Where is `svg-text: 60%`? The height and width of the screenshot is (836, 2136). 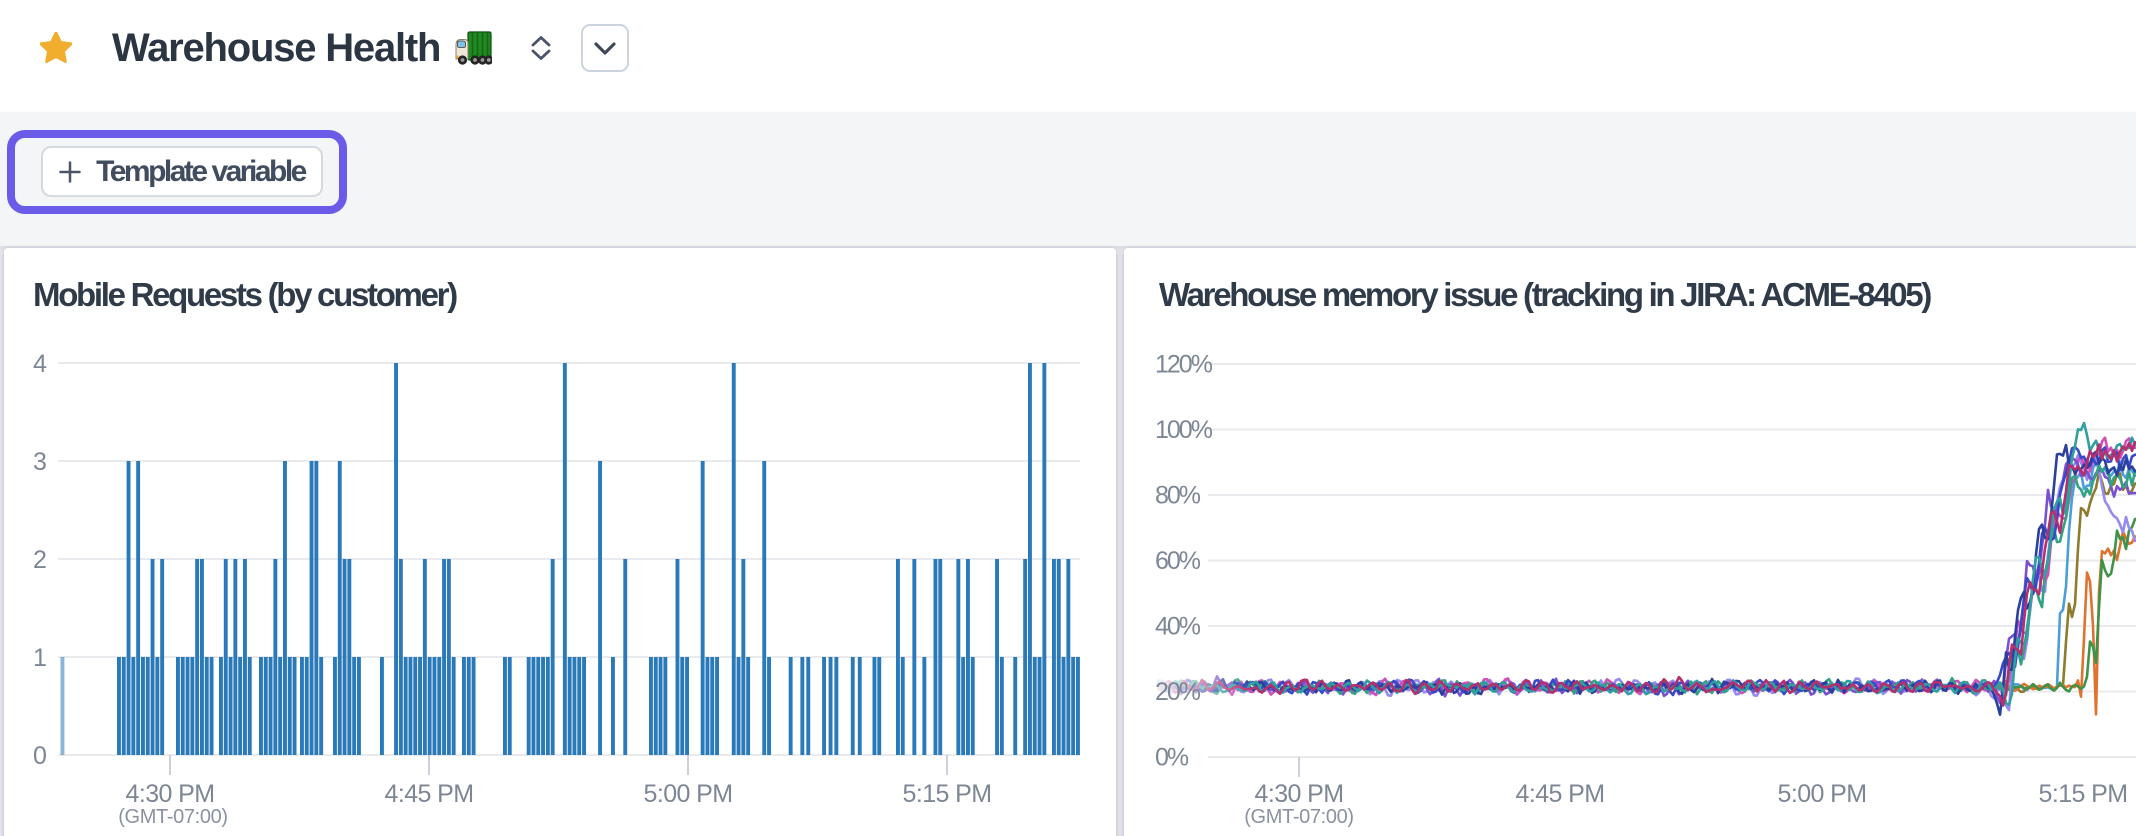 svg-text: 60% is located at coordinates (1178, 561).